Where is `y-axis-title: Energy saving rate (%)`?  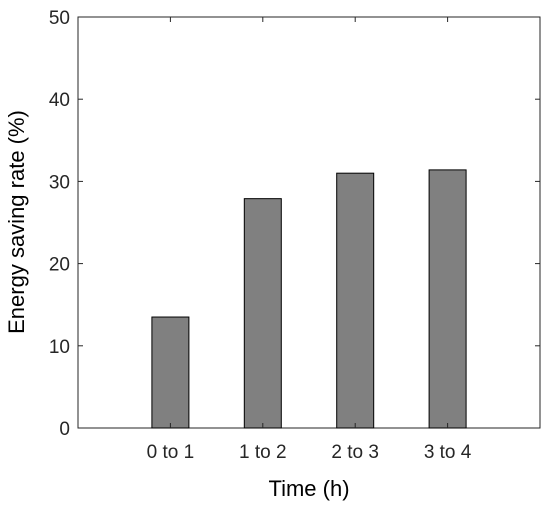 y-axis-title: Energy saving rate (%) is located at coordinates (16, 222).